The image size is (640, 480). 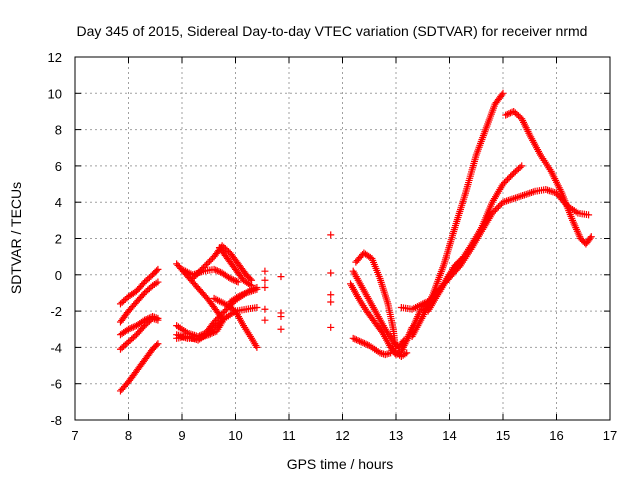 I want to click on data-point-arc-u, so click(x=503, y=93).